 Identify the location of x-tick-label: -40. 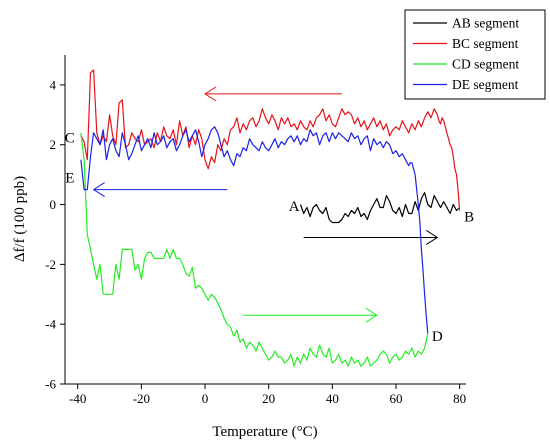
(77, 398).